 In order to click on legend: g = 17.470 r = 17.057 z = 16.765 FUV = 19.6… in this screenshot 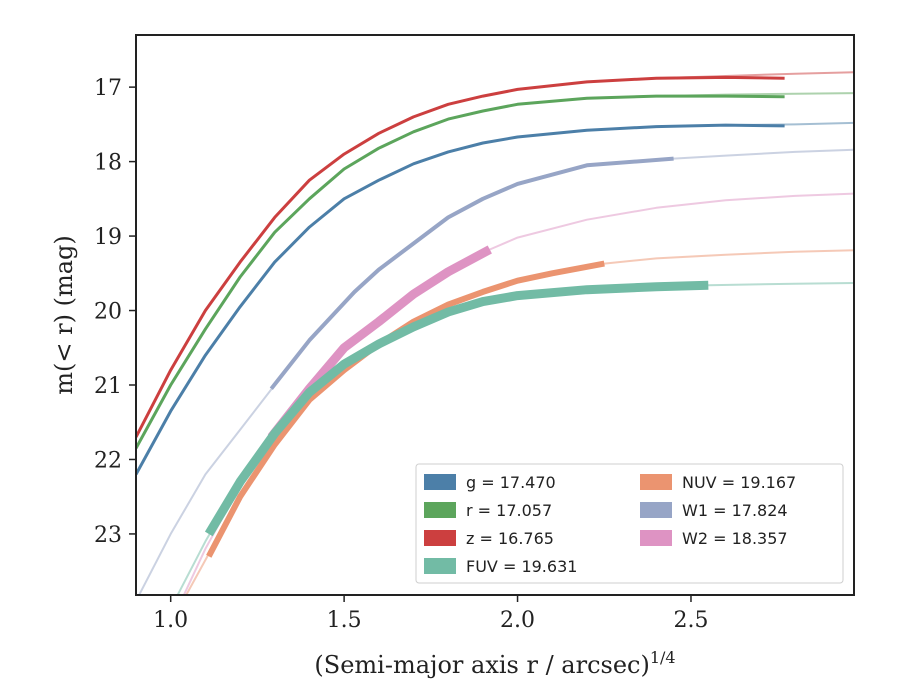, I will do `click(629, 523)`.